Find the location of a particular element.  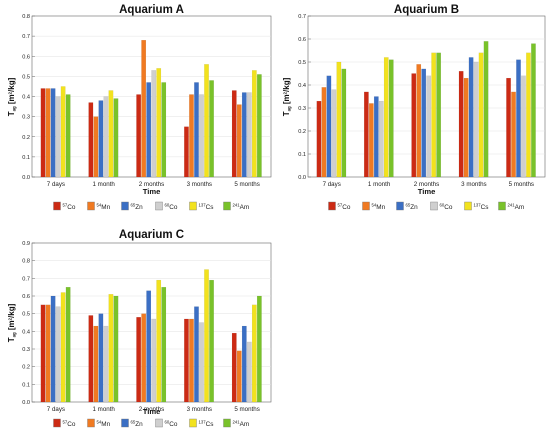

legend-item-54Mn: 54Mn is located at coordinates (374, 206).